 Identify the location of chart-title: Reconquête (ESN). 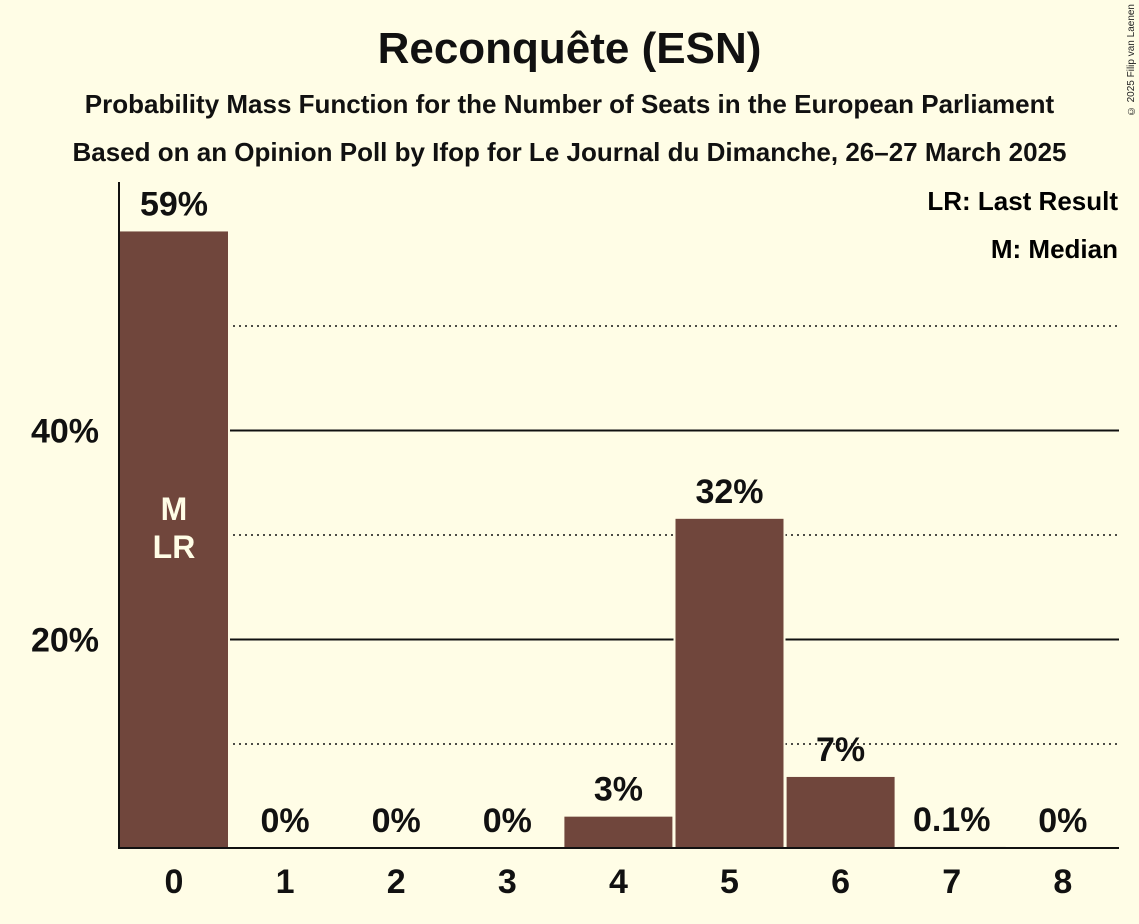
(569, 48).